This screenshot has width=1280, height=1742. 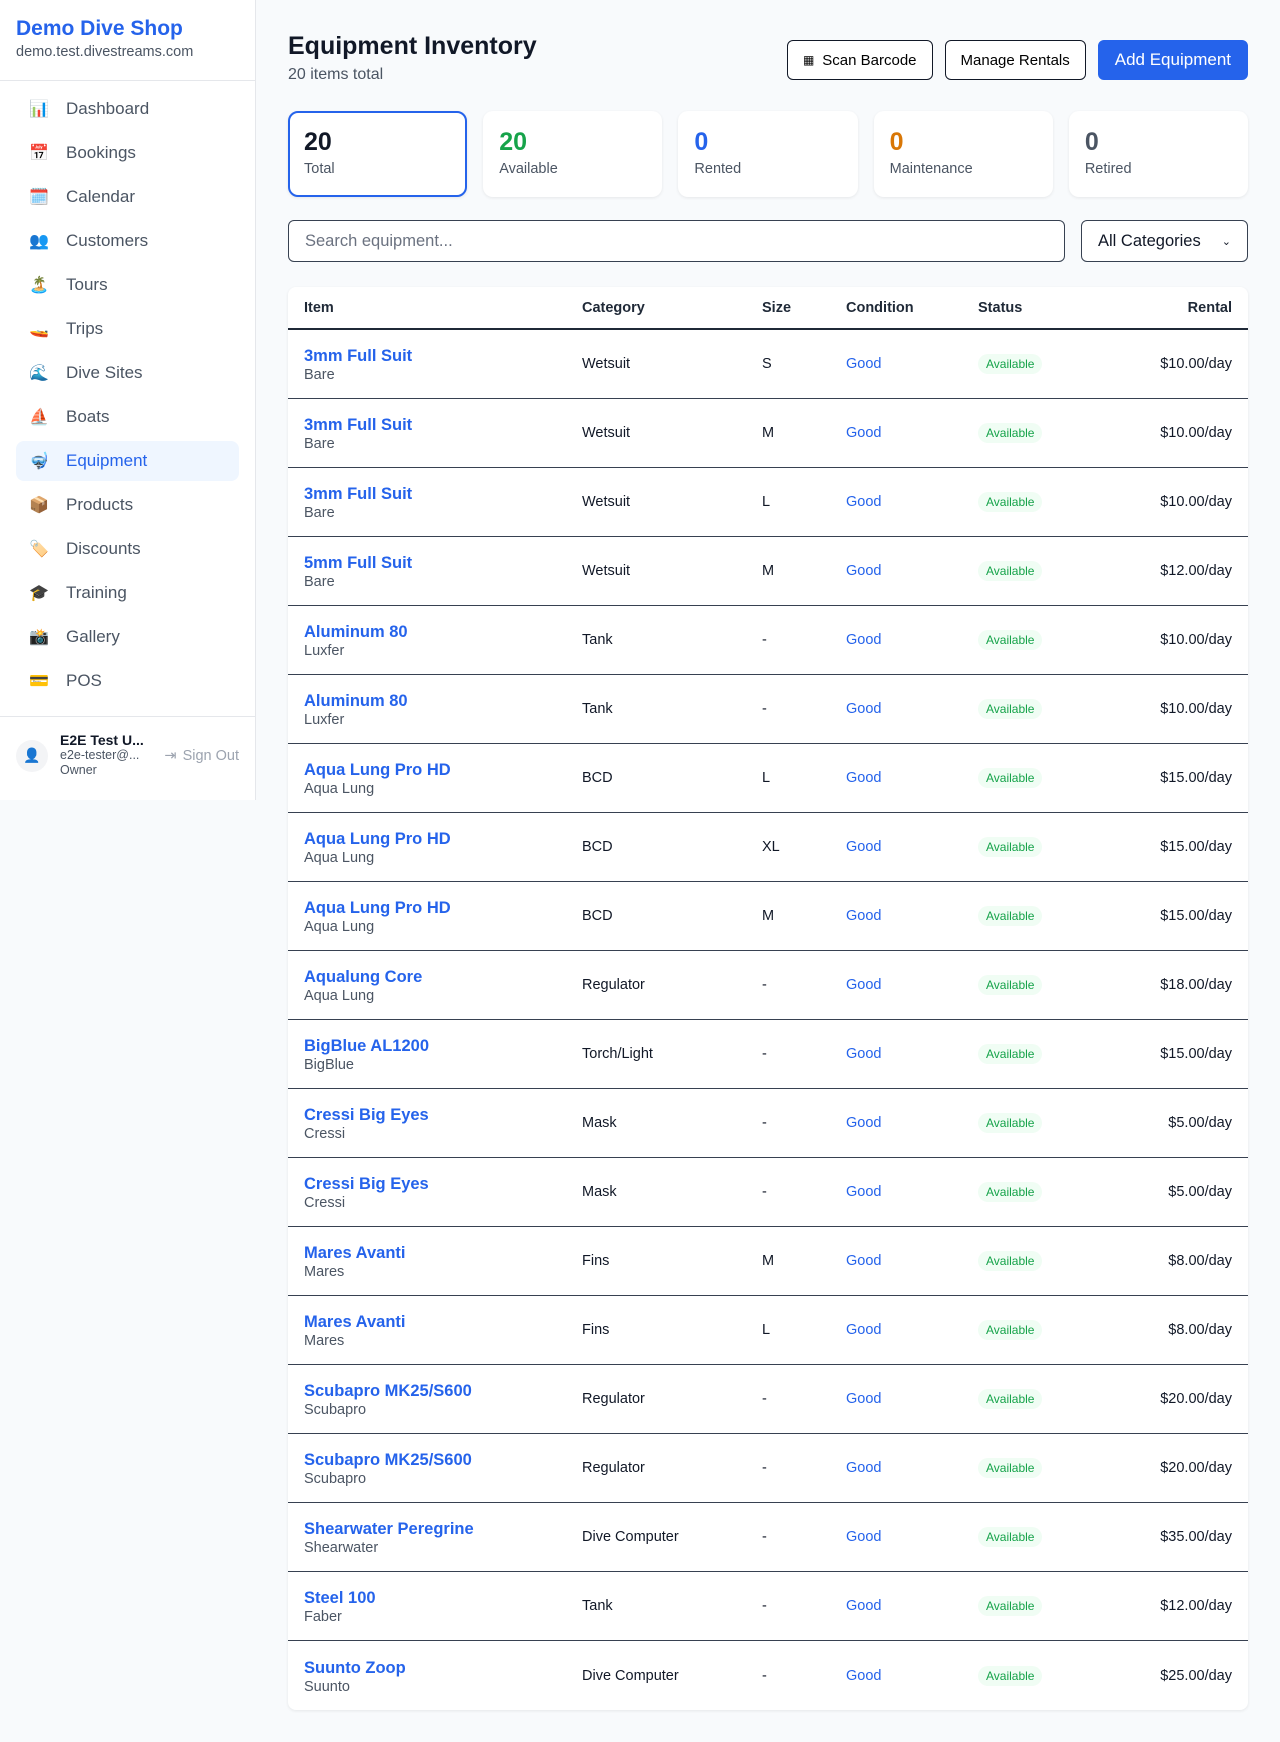 What do you see at coordinates (325, 1134) in the screenshot?
I see `item-brand: Cressi` at bounding box center [325, 1134].